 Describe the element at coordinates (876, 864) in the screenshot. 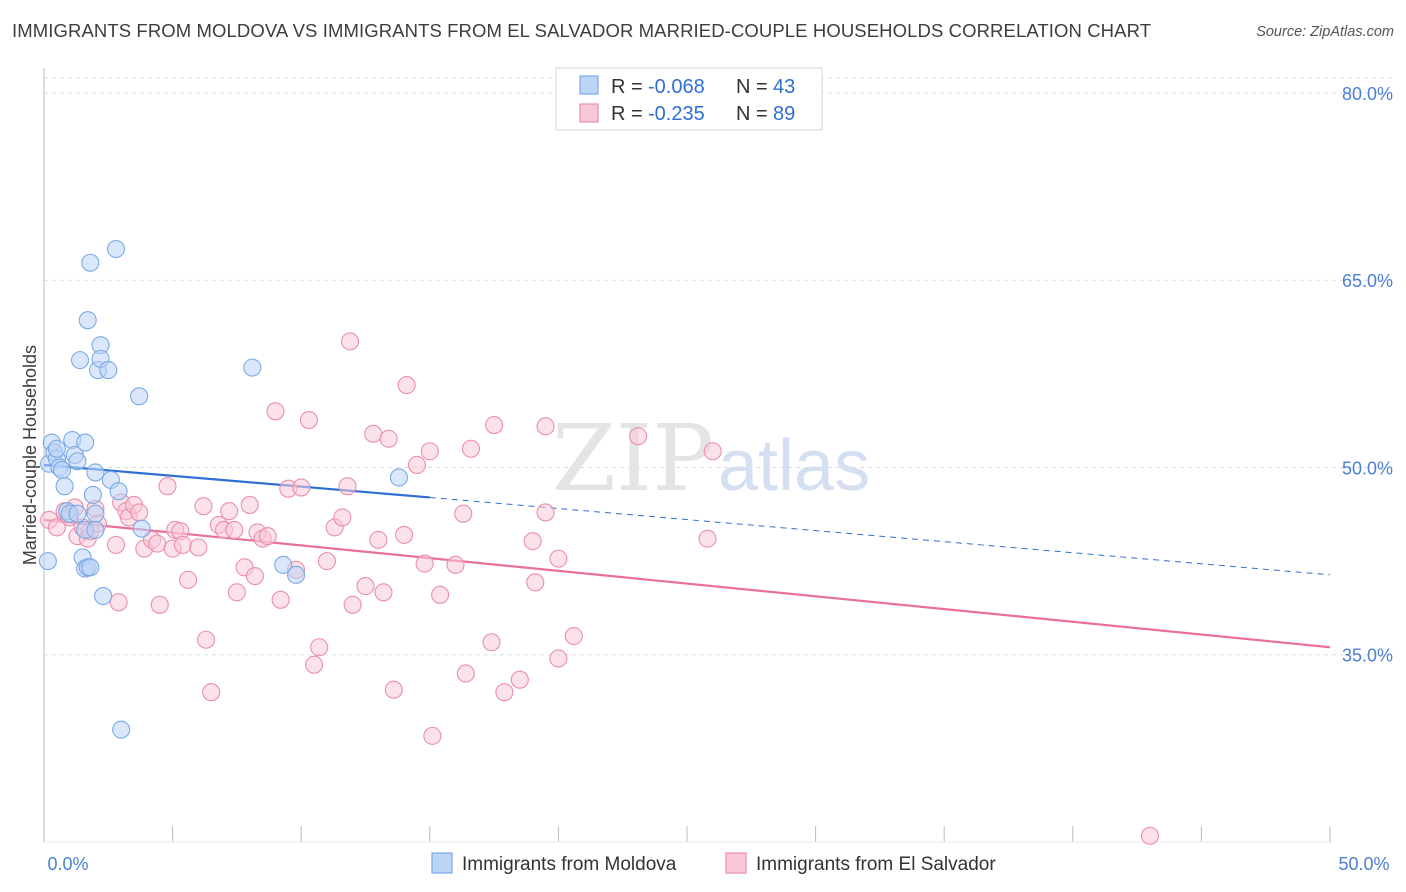

I see `bottom-legend-elsalvador: Immigrants from El Salvador` at that location.